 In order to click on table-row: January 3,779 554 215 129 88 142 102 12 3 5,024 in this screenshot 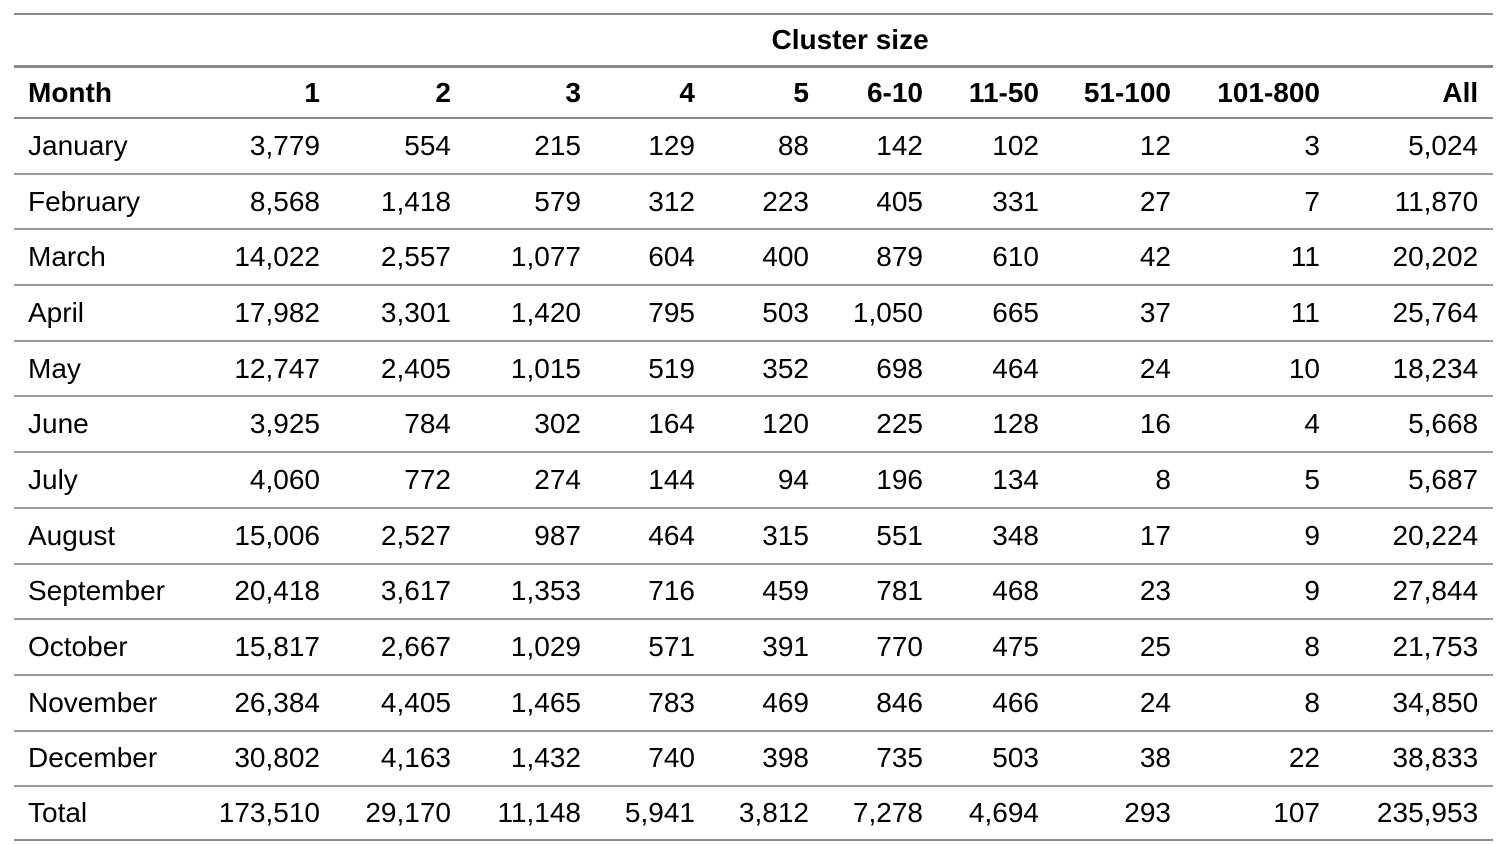, I will do `click(754, 146)`.